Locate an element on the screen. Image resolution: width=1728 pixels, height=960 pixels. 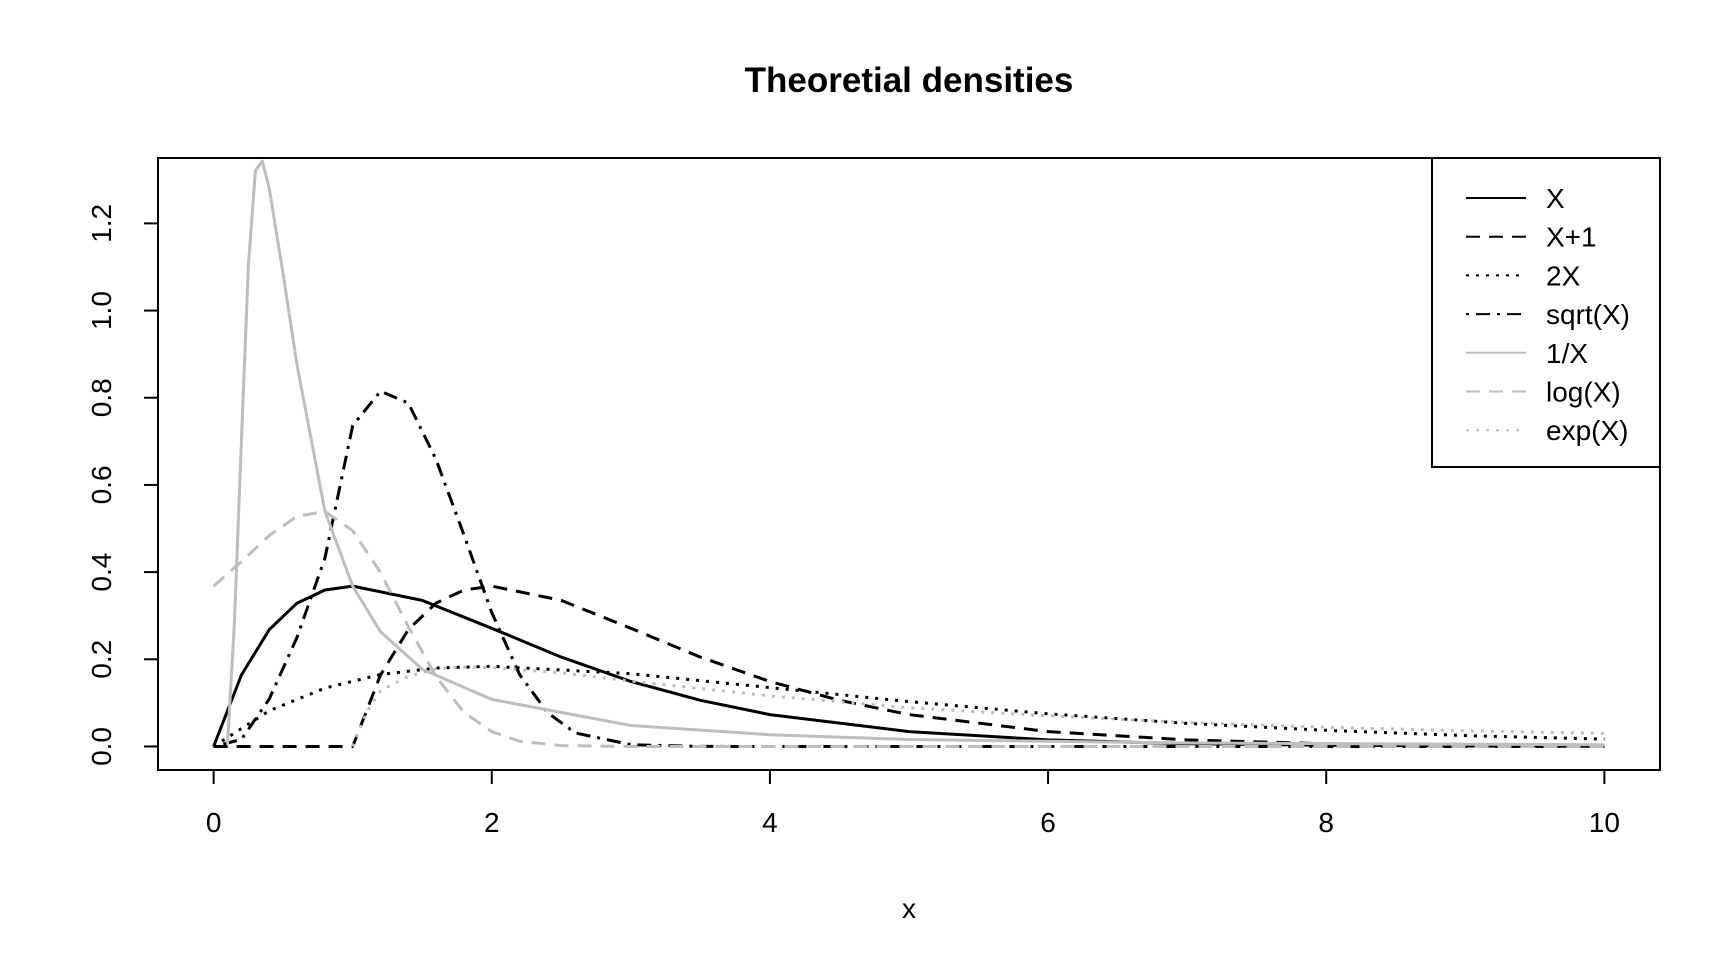
x-tick-label: 2 is located at coordinates (492, 822).